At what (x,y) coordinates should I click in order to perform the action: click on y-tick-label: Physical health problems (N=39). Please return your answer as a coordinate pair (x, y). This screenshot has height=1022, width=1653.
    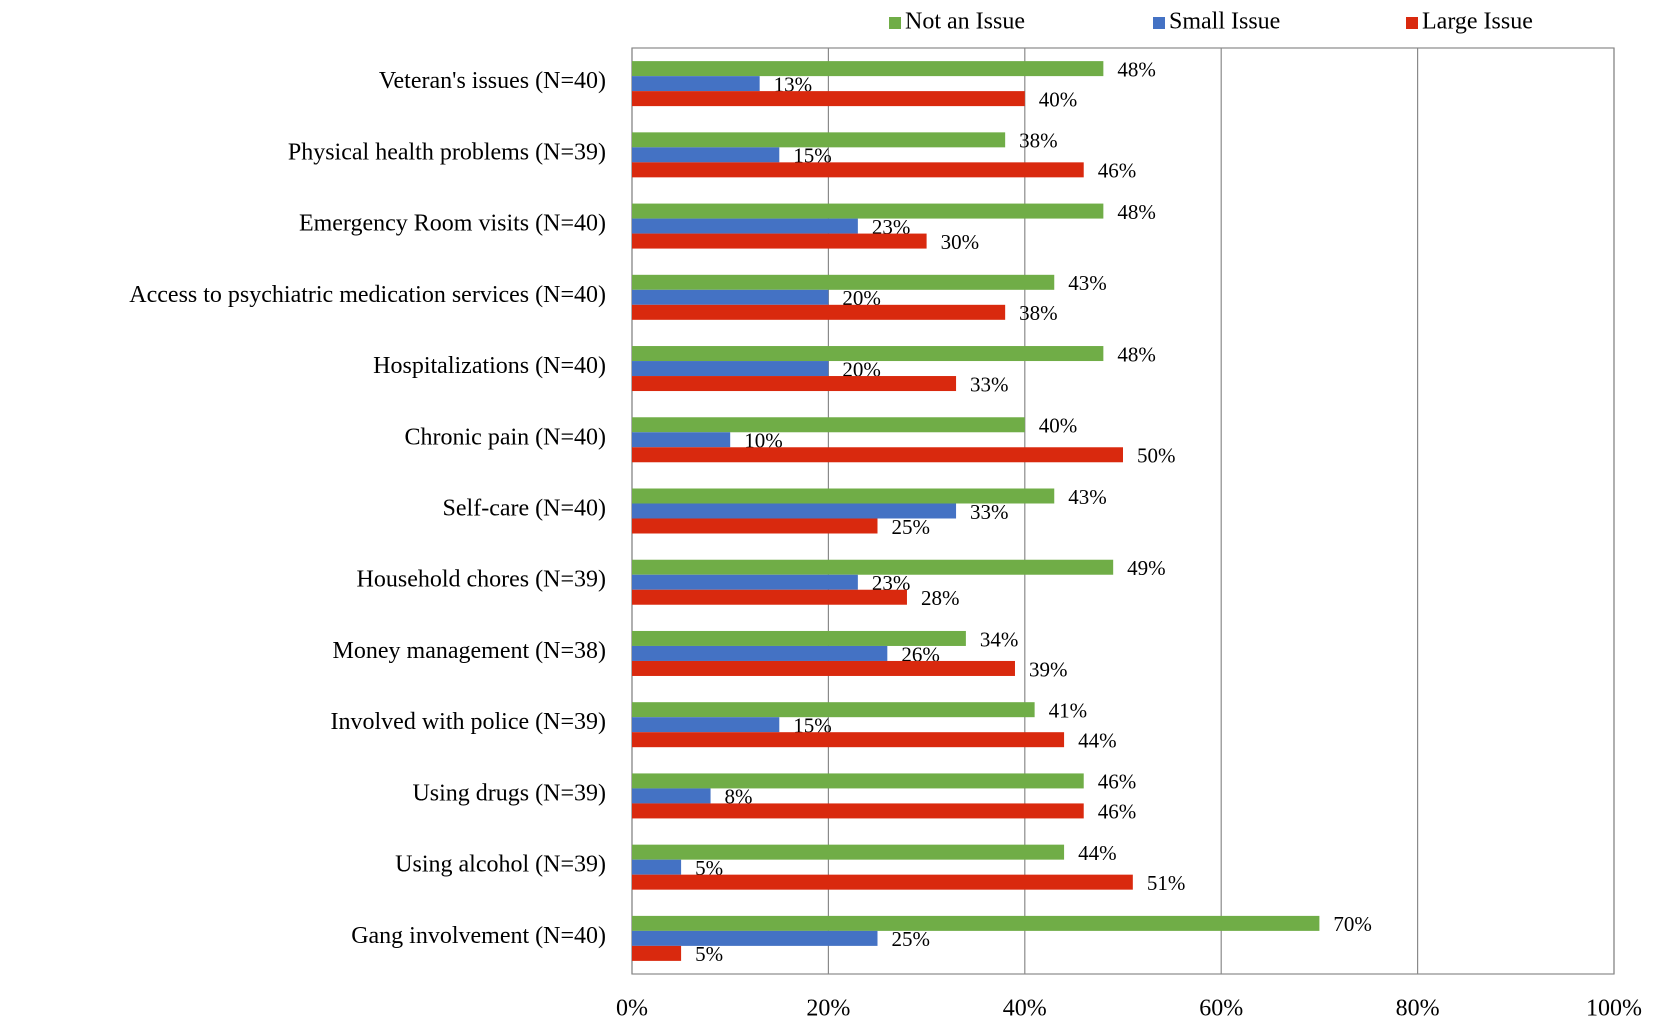
    Looking at the image, I should click on (447, 152).